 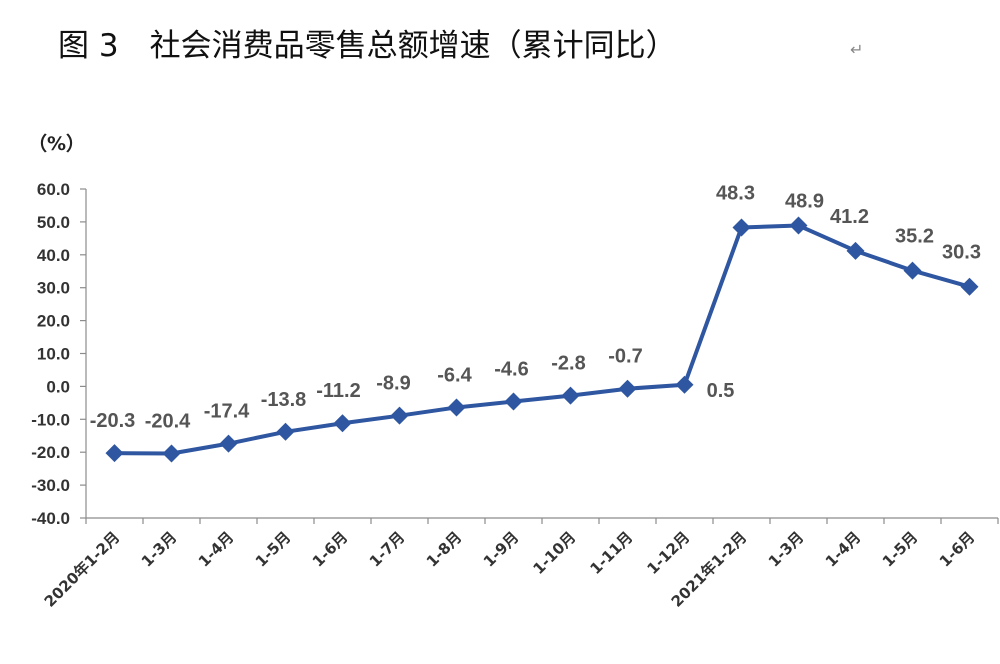 What do you see at coordinates (58, 386) in the screenshot?
I see `y-tick-label: 0.0` at bounding box center [58, 386].